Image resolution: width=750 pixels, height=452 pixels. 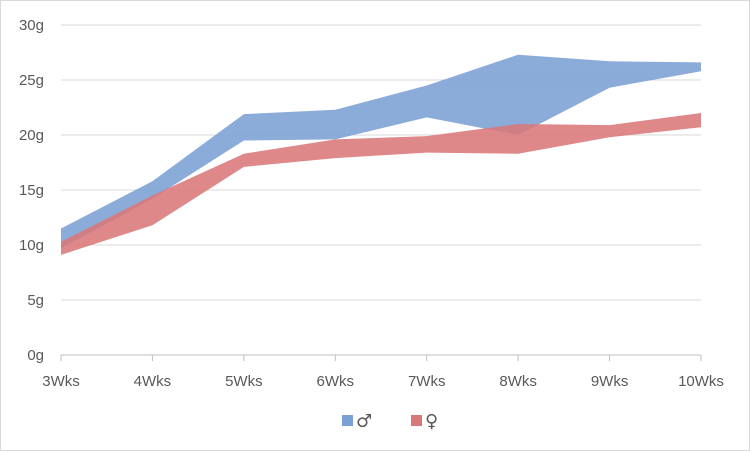 What do you see at coordinates (31, 135) in the screenshot?
I see `y-tick-label: 20g` at bounding box center [31, 135].